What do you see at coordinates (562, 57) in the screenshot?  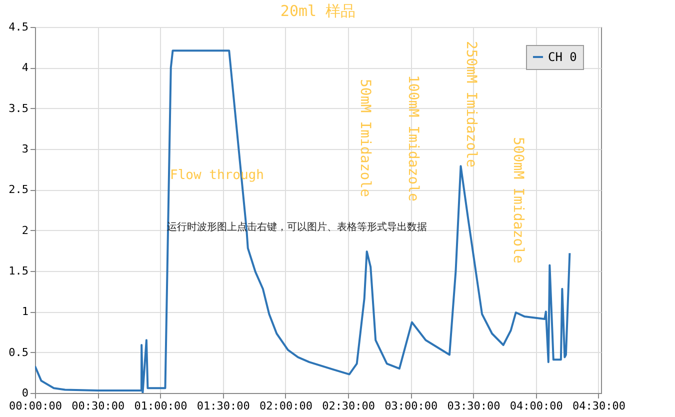 I see `legend-label: CH 0` at bounding box center [562, 57].